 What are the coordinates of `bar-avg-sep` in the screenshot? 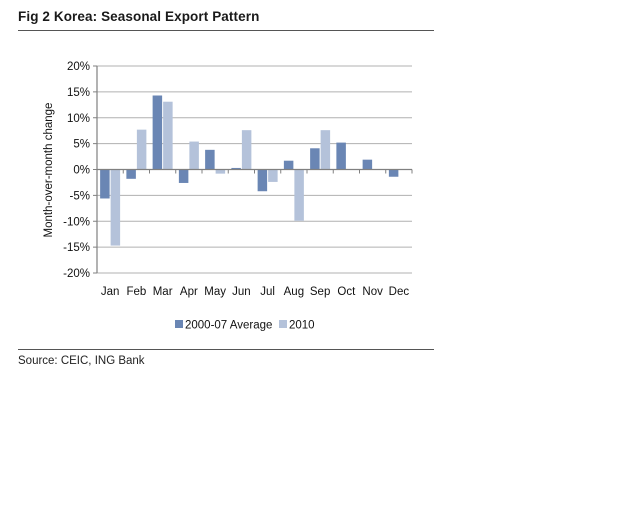 It's located at (315, 159).